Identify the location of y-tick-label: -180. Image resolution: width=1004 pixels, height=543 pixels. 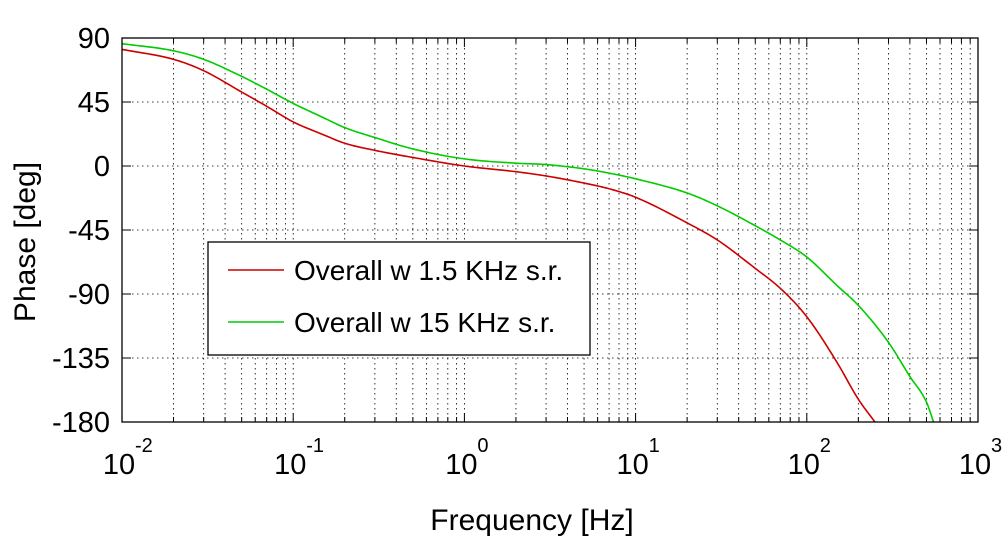
(81, 423).